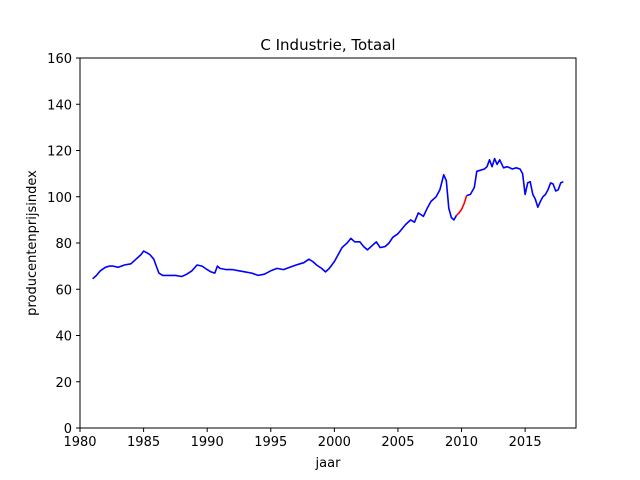  What do you see at coordinates (59, 105) in the screenshot?
I see `y-tick-label: 140` at bounding box center [59, 105].